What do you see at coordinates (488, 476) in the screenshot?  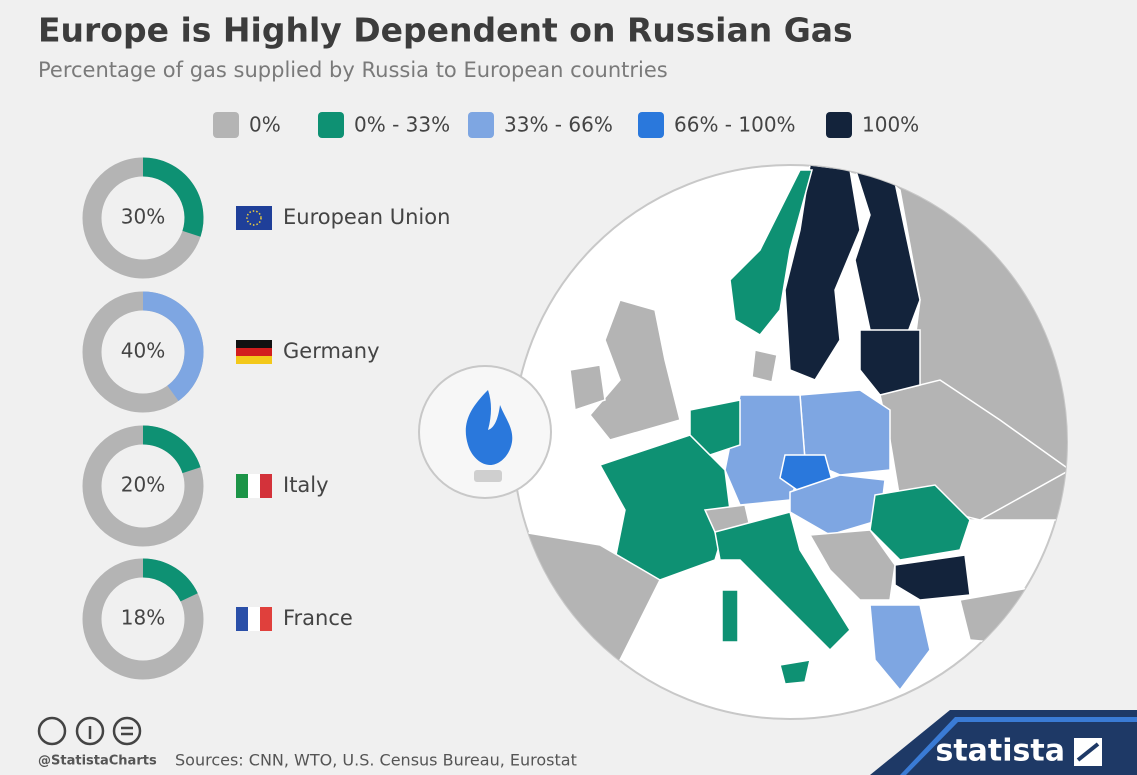 I see `burner-icon` at bounding box center [488, 476].